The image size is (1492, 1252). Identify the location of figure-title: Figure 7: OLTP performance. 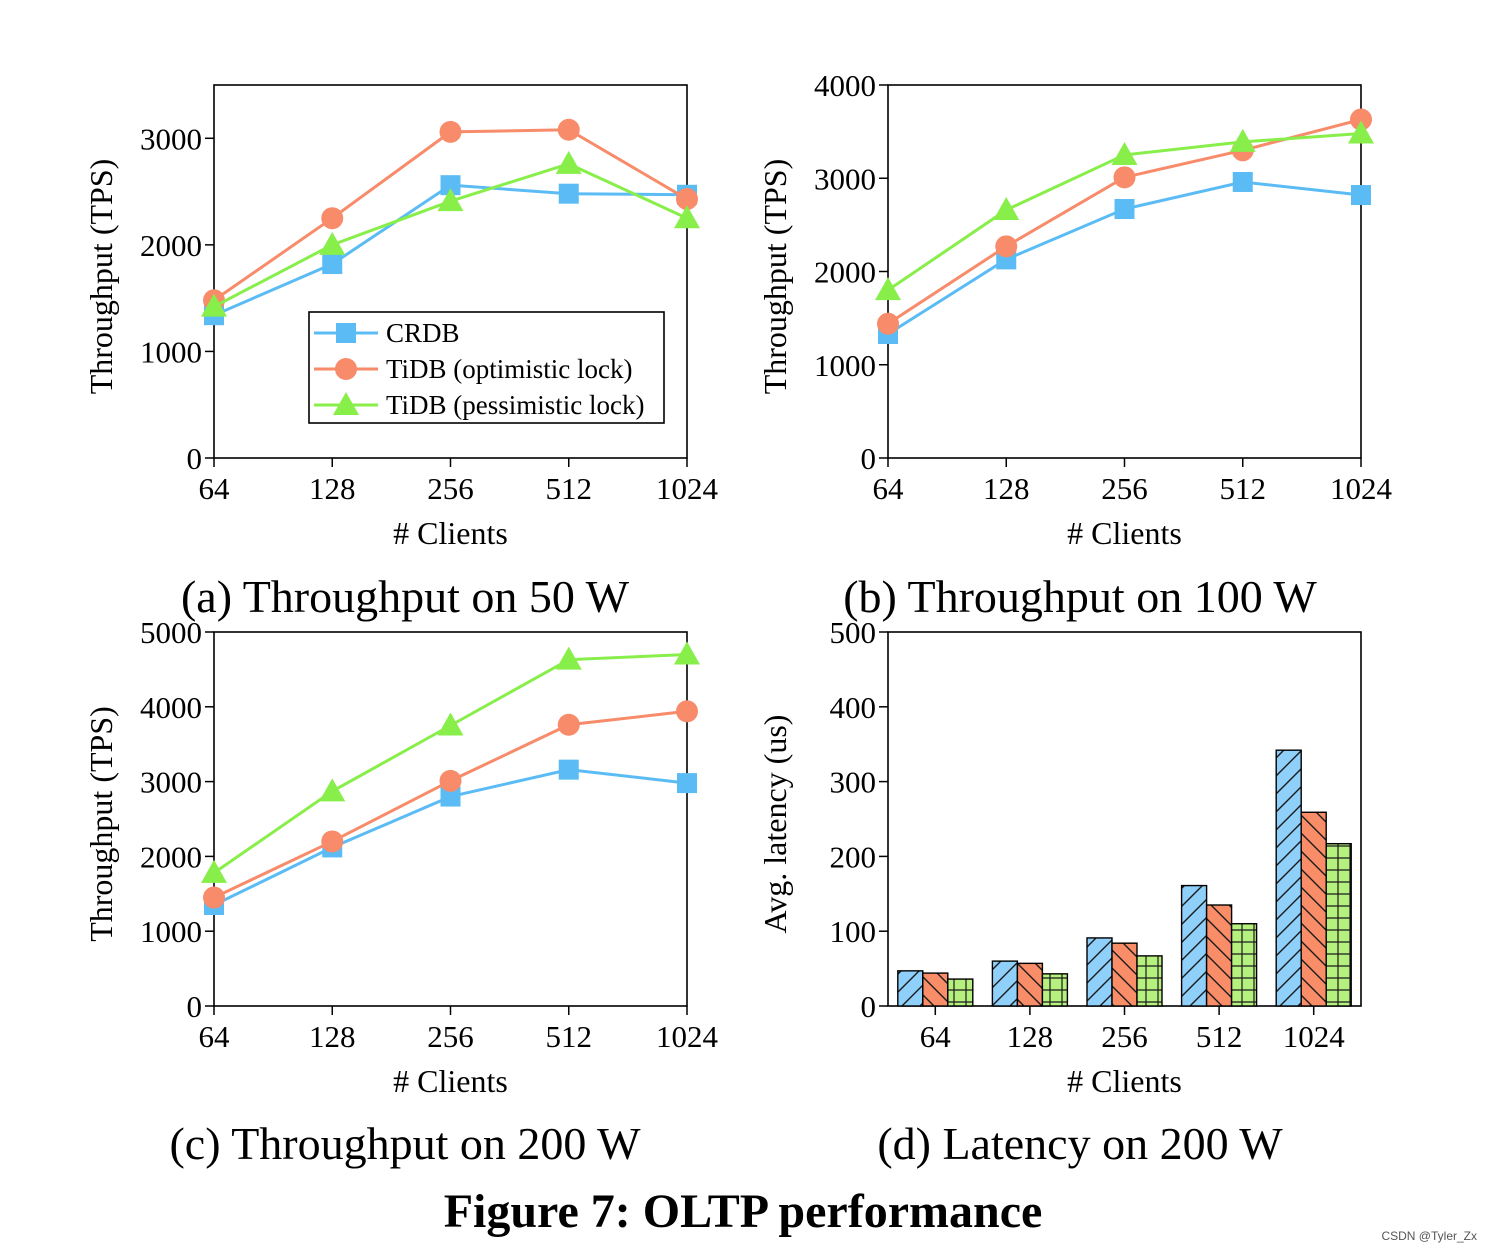
(743, 1211).